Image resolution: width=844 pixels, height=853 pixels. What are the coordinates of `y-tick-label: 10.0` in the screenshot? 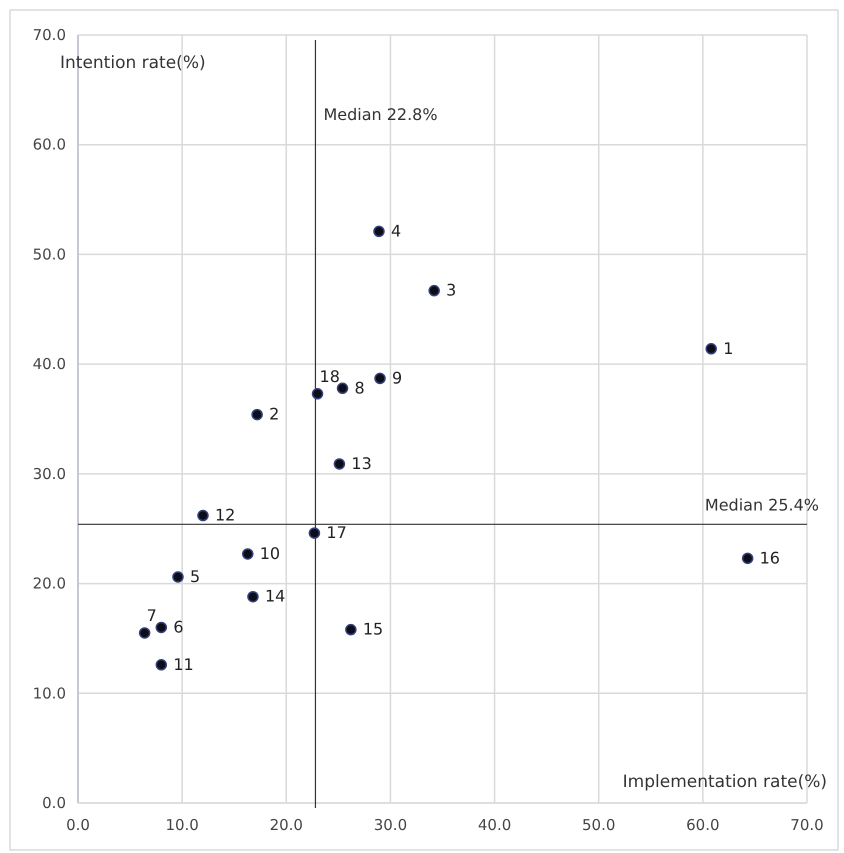 It's located at (49, 693).